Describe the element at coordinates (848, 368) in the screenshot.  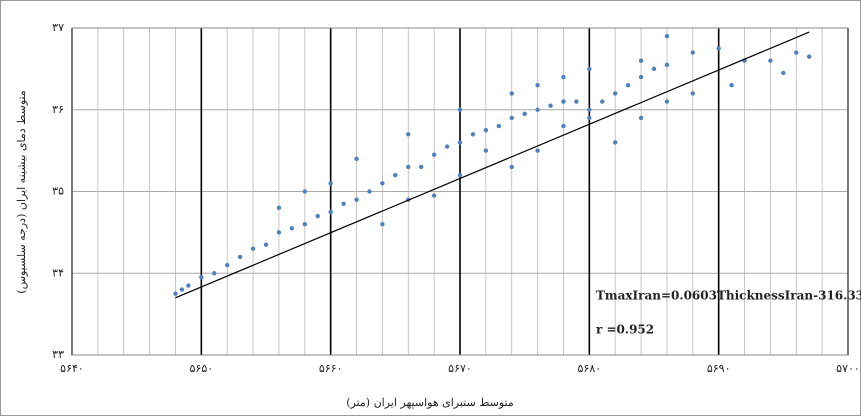
I see `x-tick-label: ۵۷۰۰` at that location.